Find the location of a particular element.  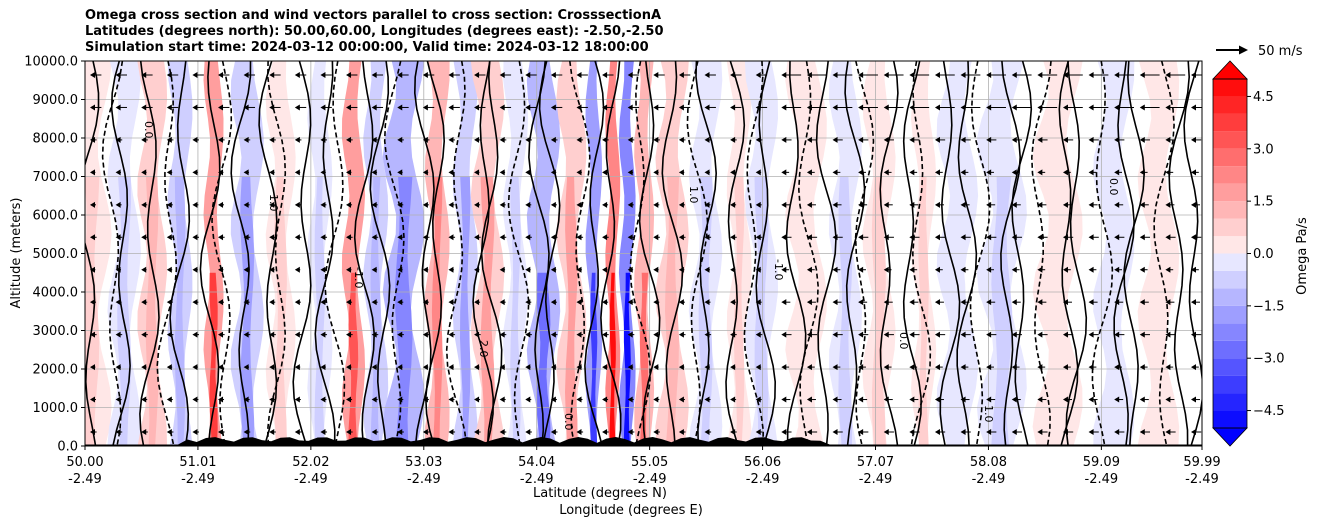

quiver-key-label: 50 m/s is located at coordinates (1280, 51).